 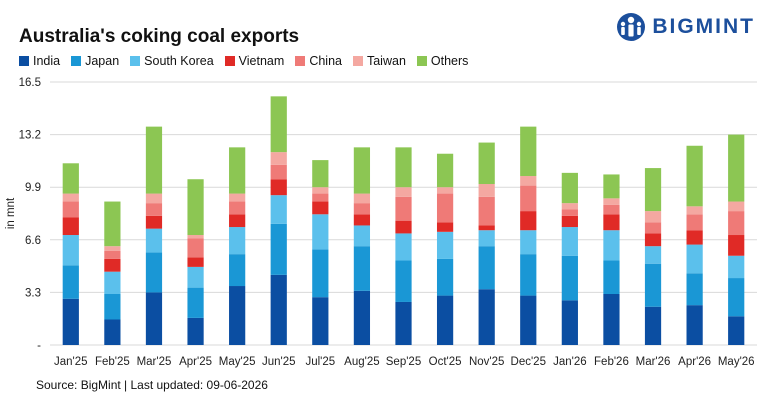 I want to click on legend-item-china: China, so click(x=318, y=61).